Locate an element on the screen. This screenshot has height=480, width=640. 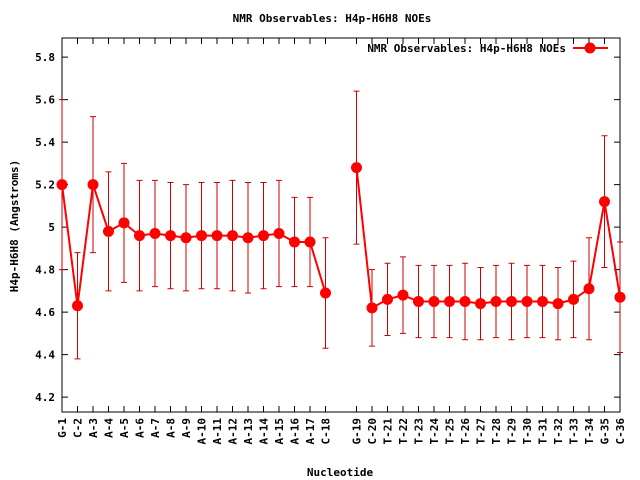
y-tick-label: 5.6 is located at coordinates (45, 100).